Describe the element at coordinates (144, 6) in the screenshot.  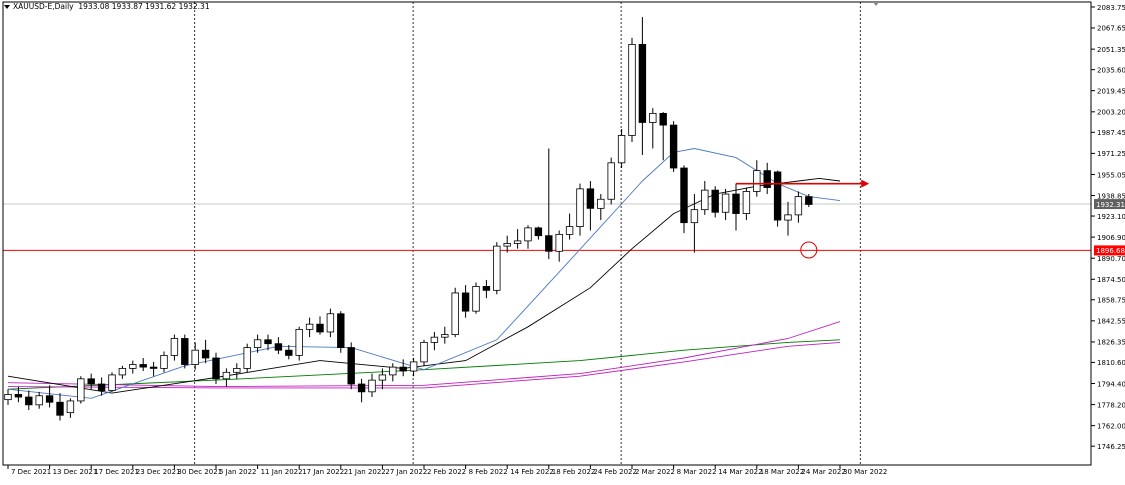
I see `ohlc-readout: 1933.08 1933.87 1931.62 1932.31` at that location.